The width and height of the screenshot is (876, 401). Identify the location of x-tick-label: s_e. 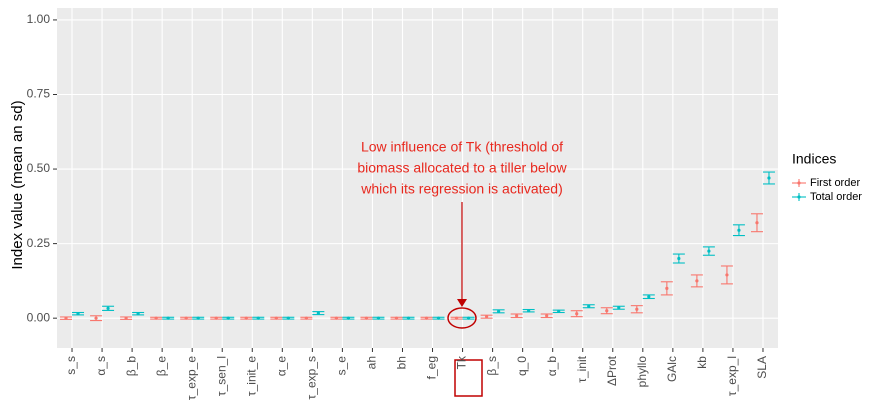
(342, 366).